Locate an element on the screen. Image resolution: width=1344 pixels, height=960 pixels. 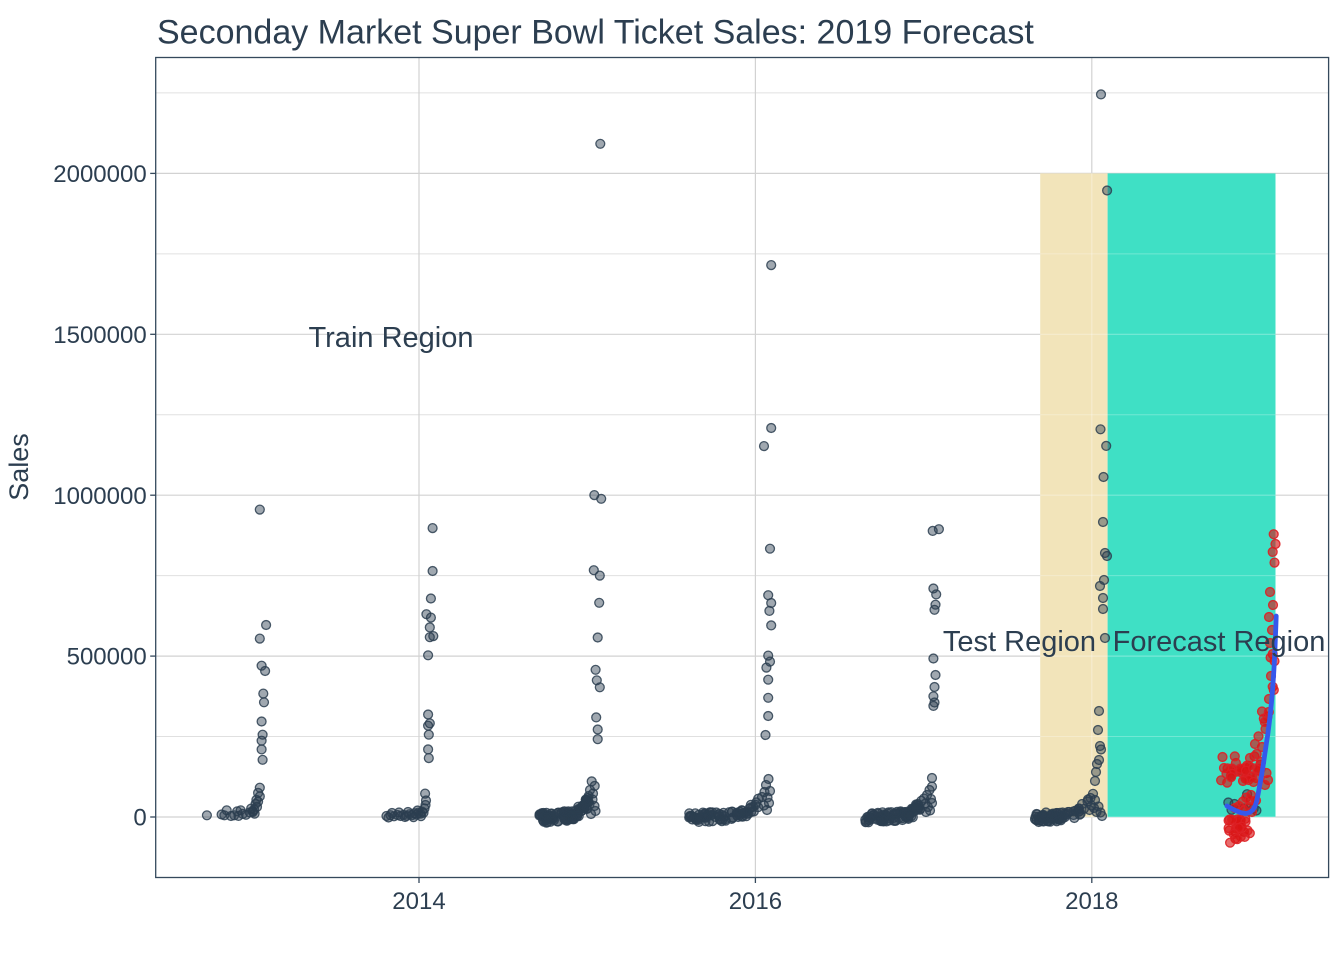
svg-text: 2014 is located at coordinates (418, 901).